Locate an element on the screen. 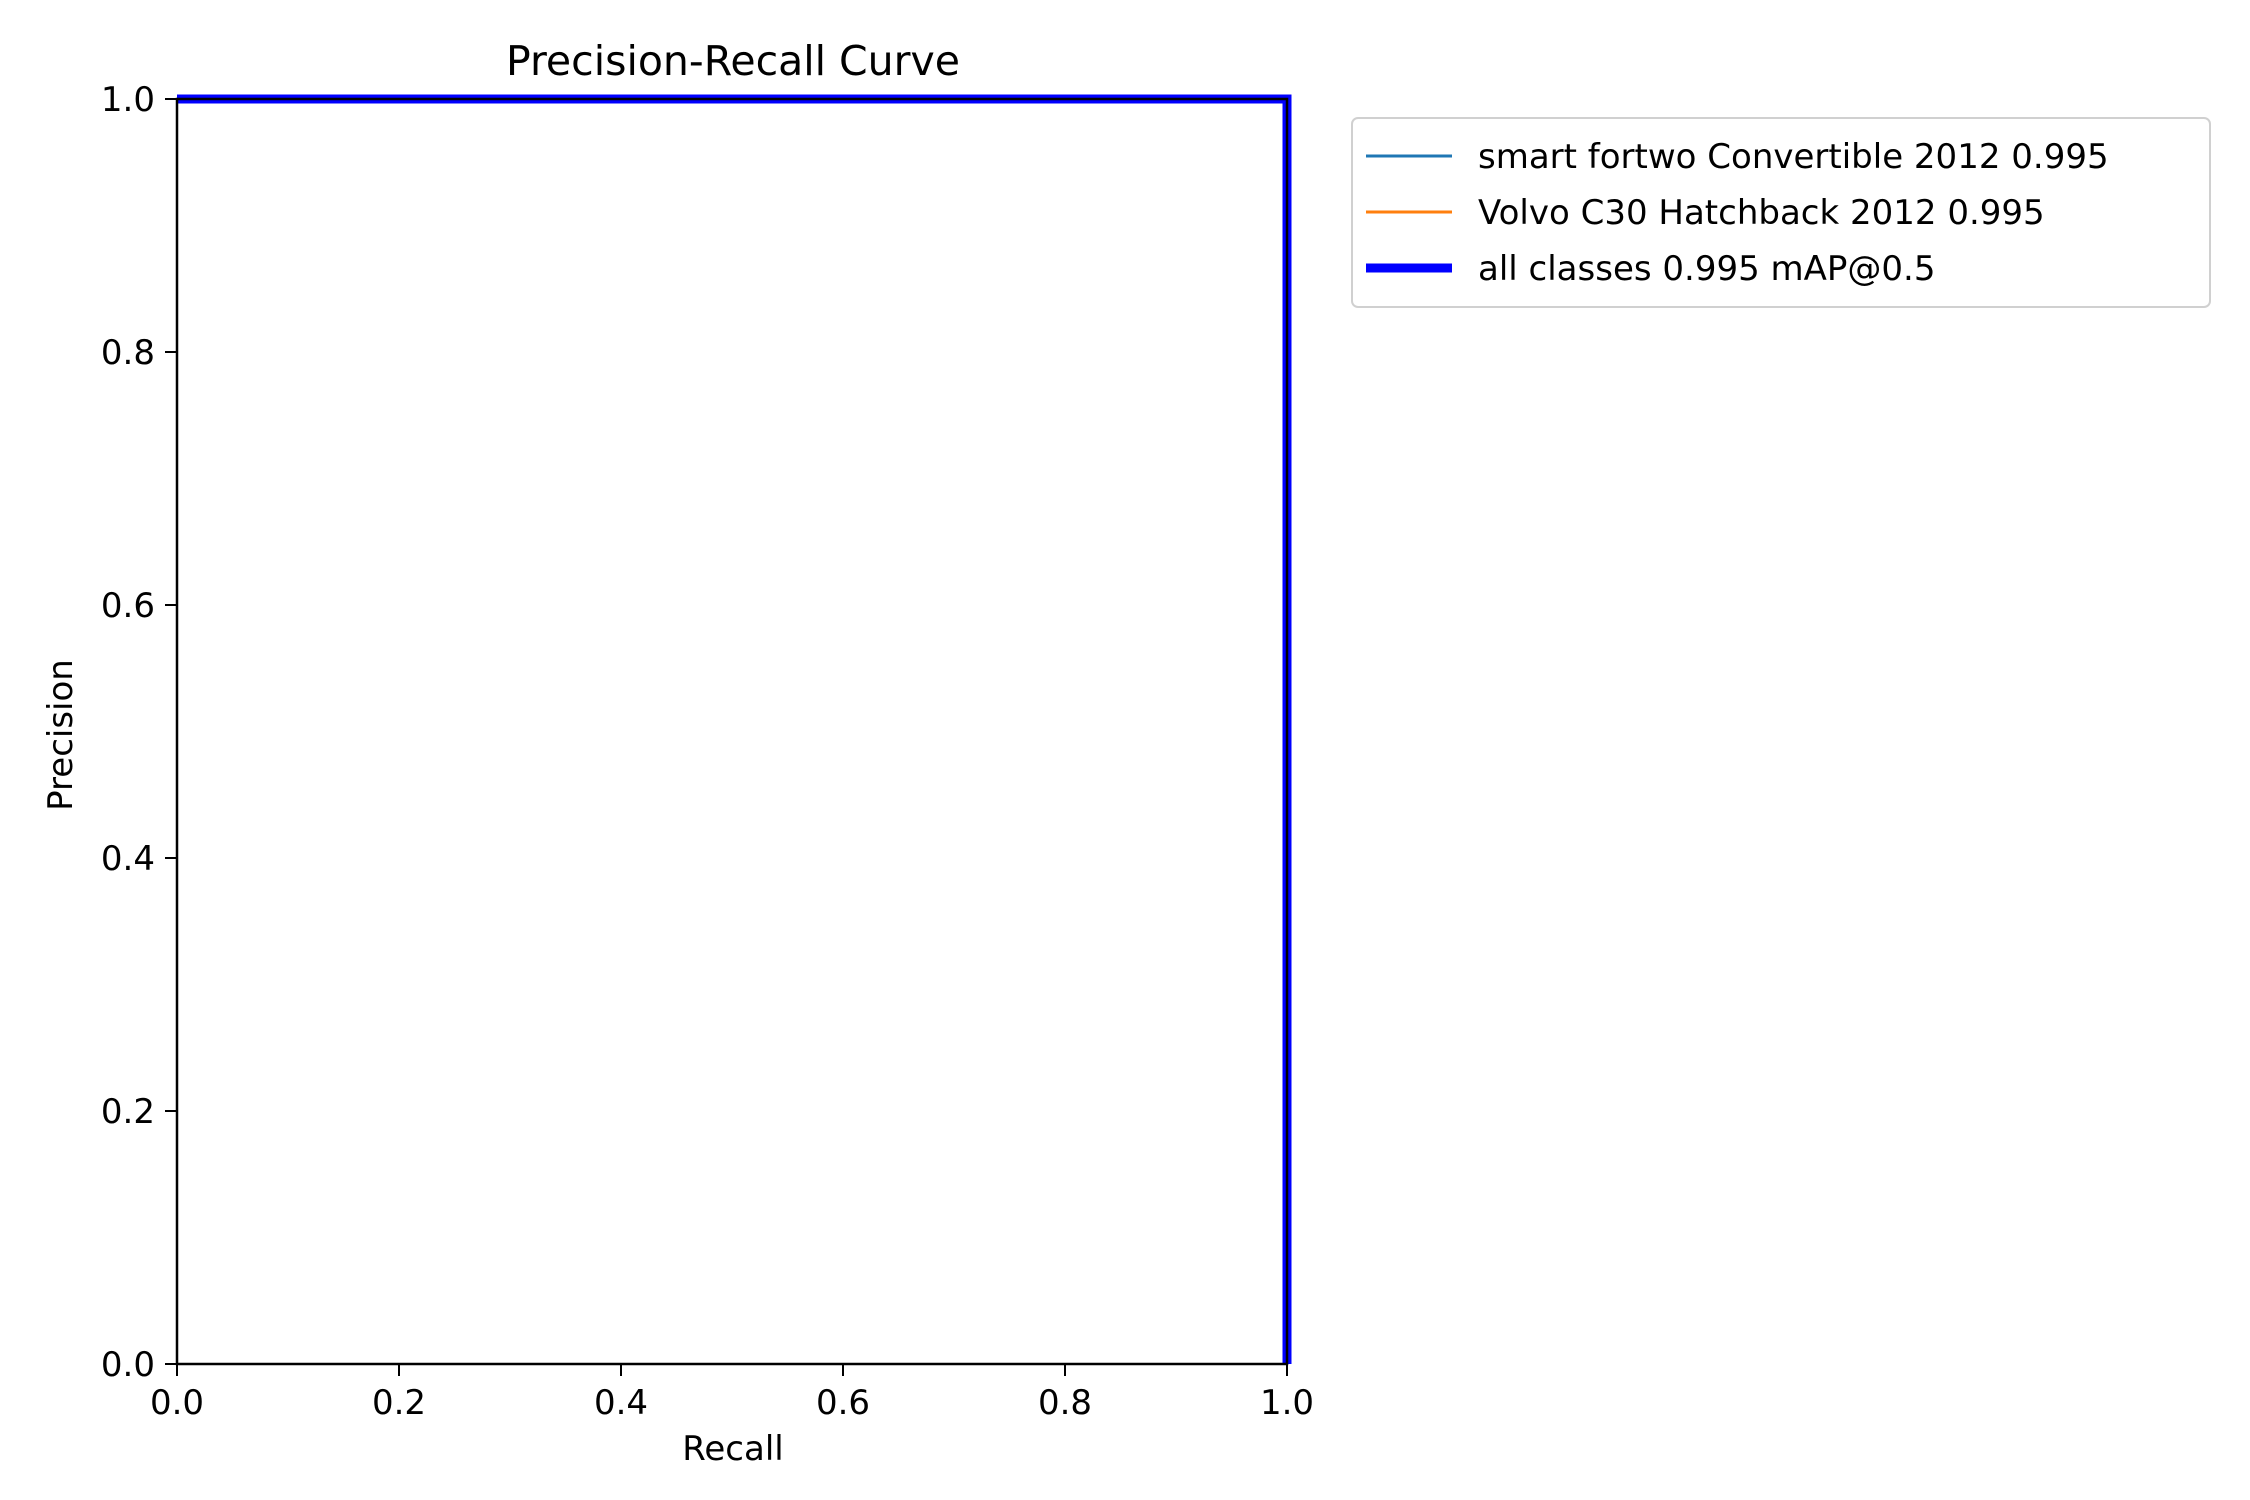  x-axis-ticks: 0.0 0.2 0.4 0.6 0.8 1.0 is located at coordinates (732, 1393).